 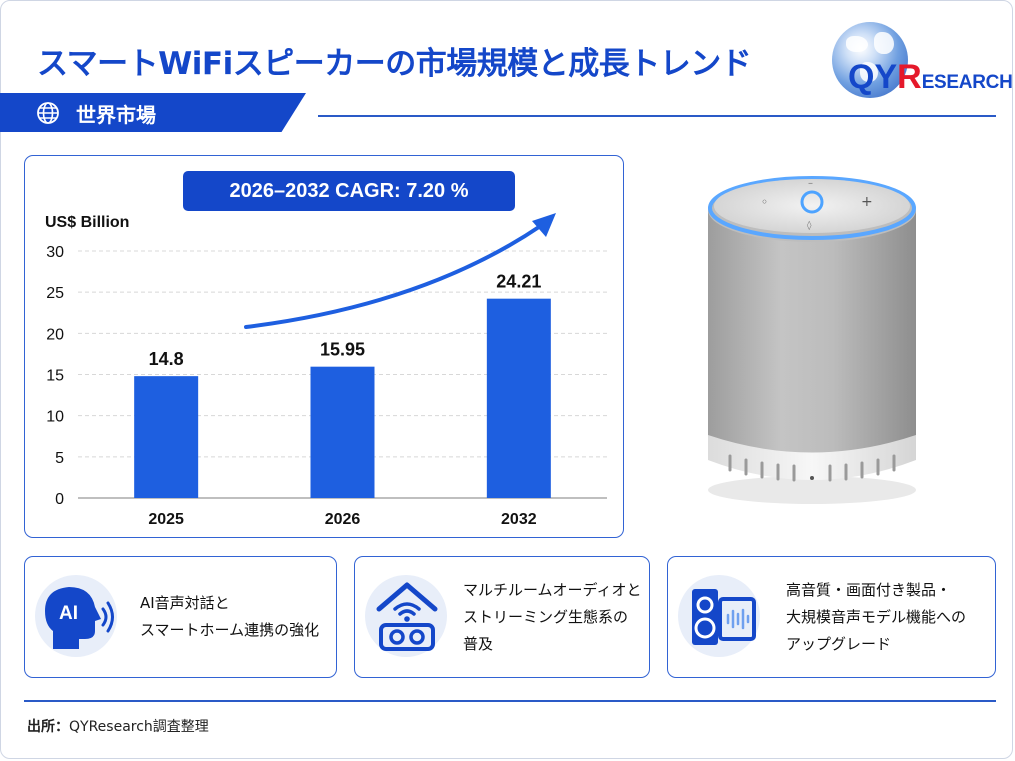 What do you see at coordinates (59, 499) in the screenshot?
I see `y-tick-label: 0` at bounding box center [59, 499].